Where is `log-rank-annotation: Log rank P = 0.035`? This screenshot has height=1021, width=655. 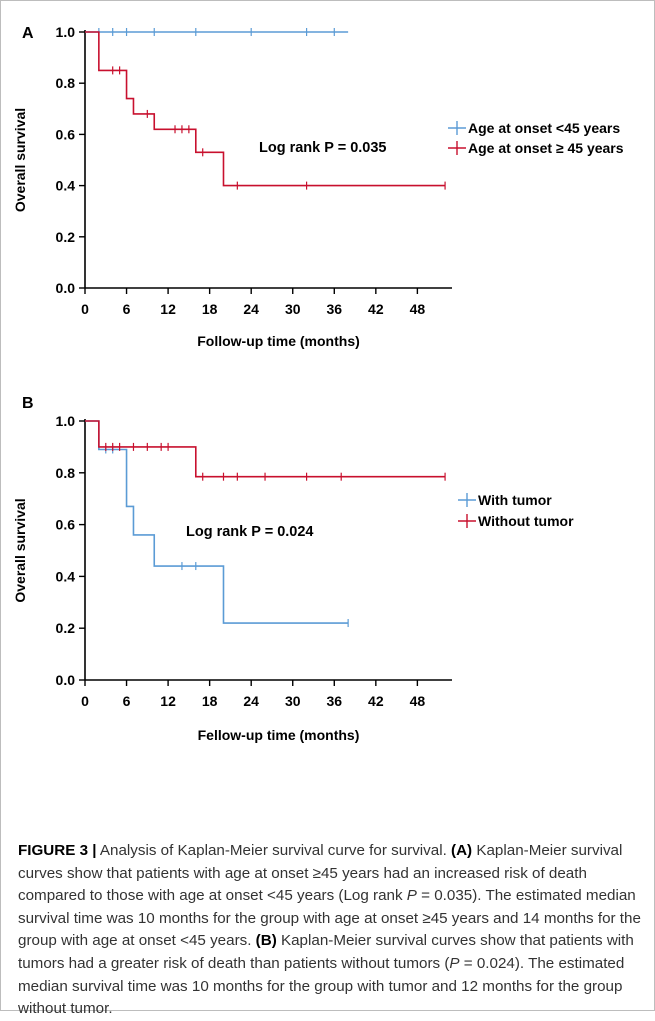 log-rank-annotation: Log rank P = 0.035 is located at coordinates (322, 148).